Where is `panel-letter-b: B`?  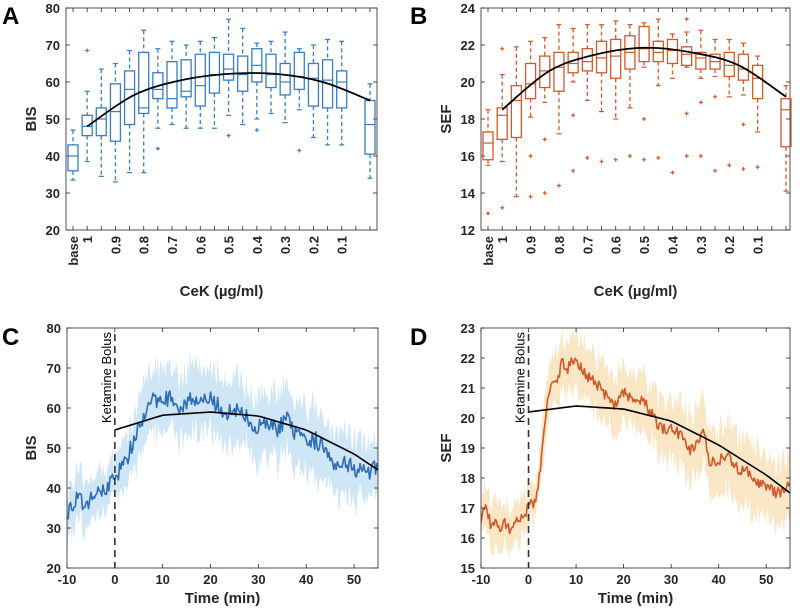
panel-letter-b: B is located at coordinates (418, 16).